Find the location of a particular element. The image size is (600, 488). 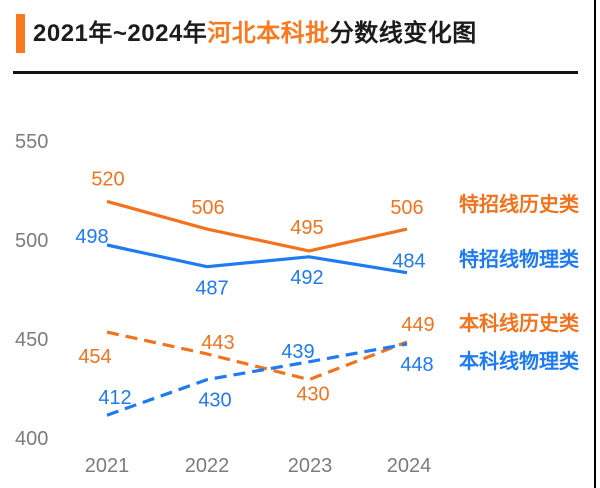

legend-item-特招线历史类: 特招线历史类 is located at coordinates (519, 205).